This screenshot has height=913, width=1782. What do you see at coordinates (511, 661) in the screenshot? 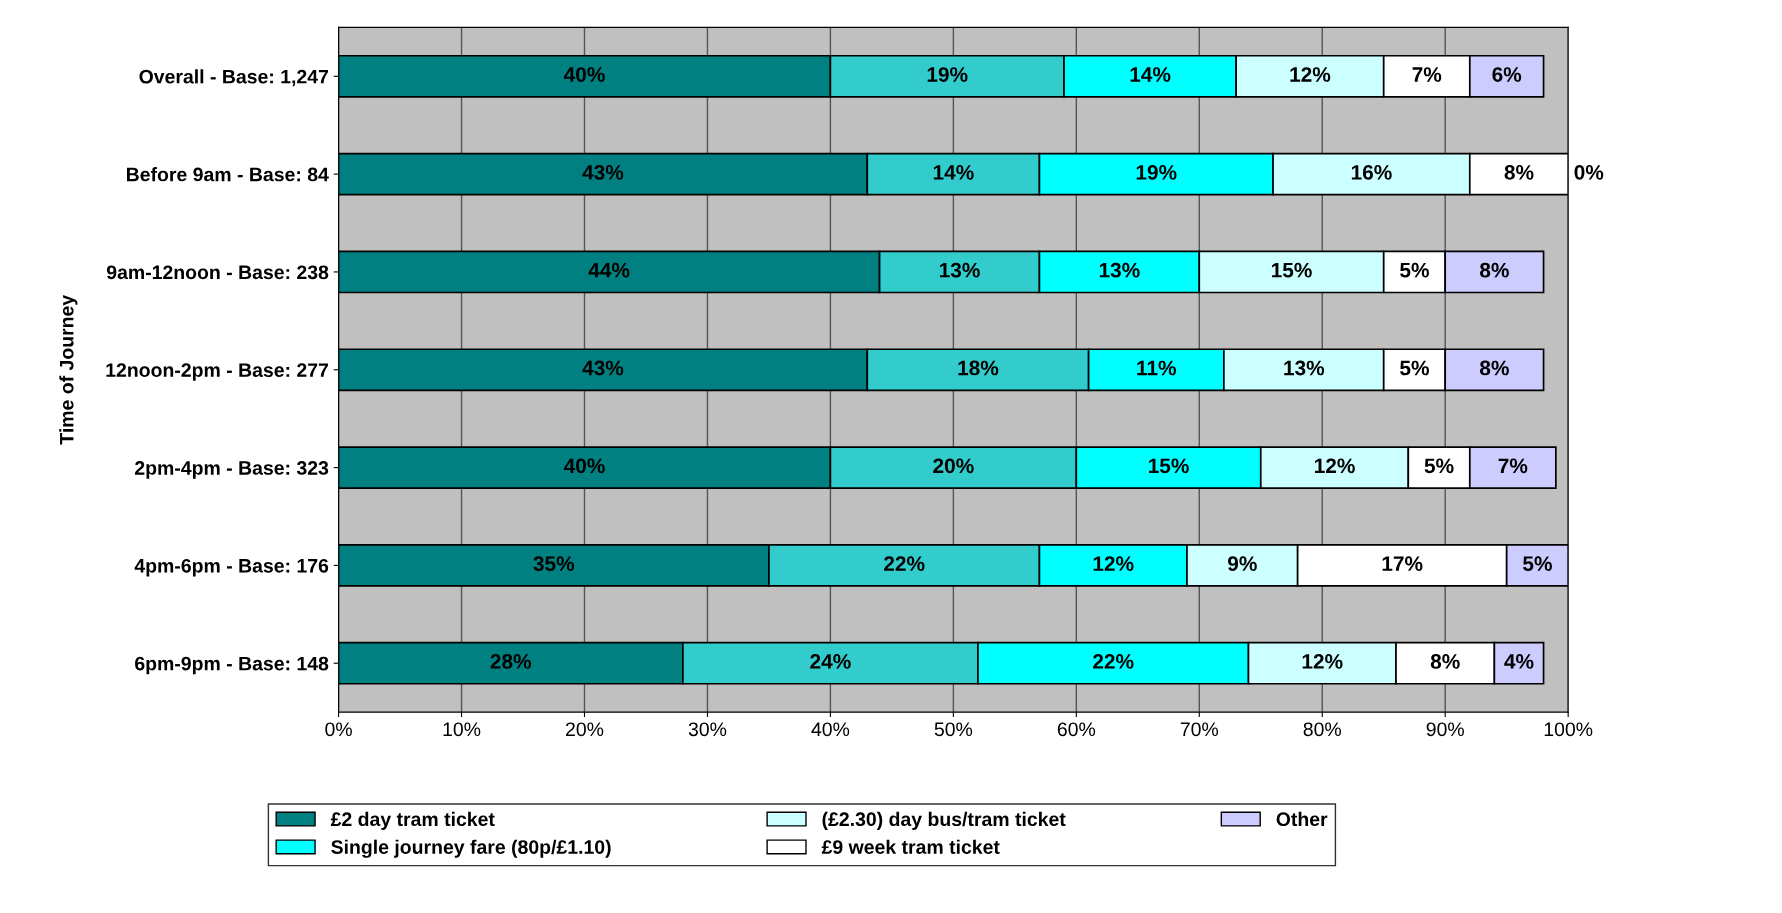
I see `data-label: 28%` at bounding box center [511, 661].